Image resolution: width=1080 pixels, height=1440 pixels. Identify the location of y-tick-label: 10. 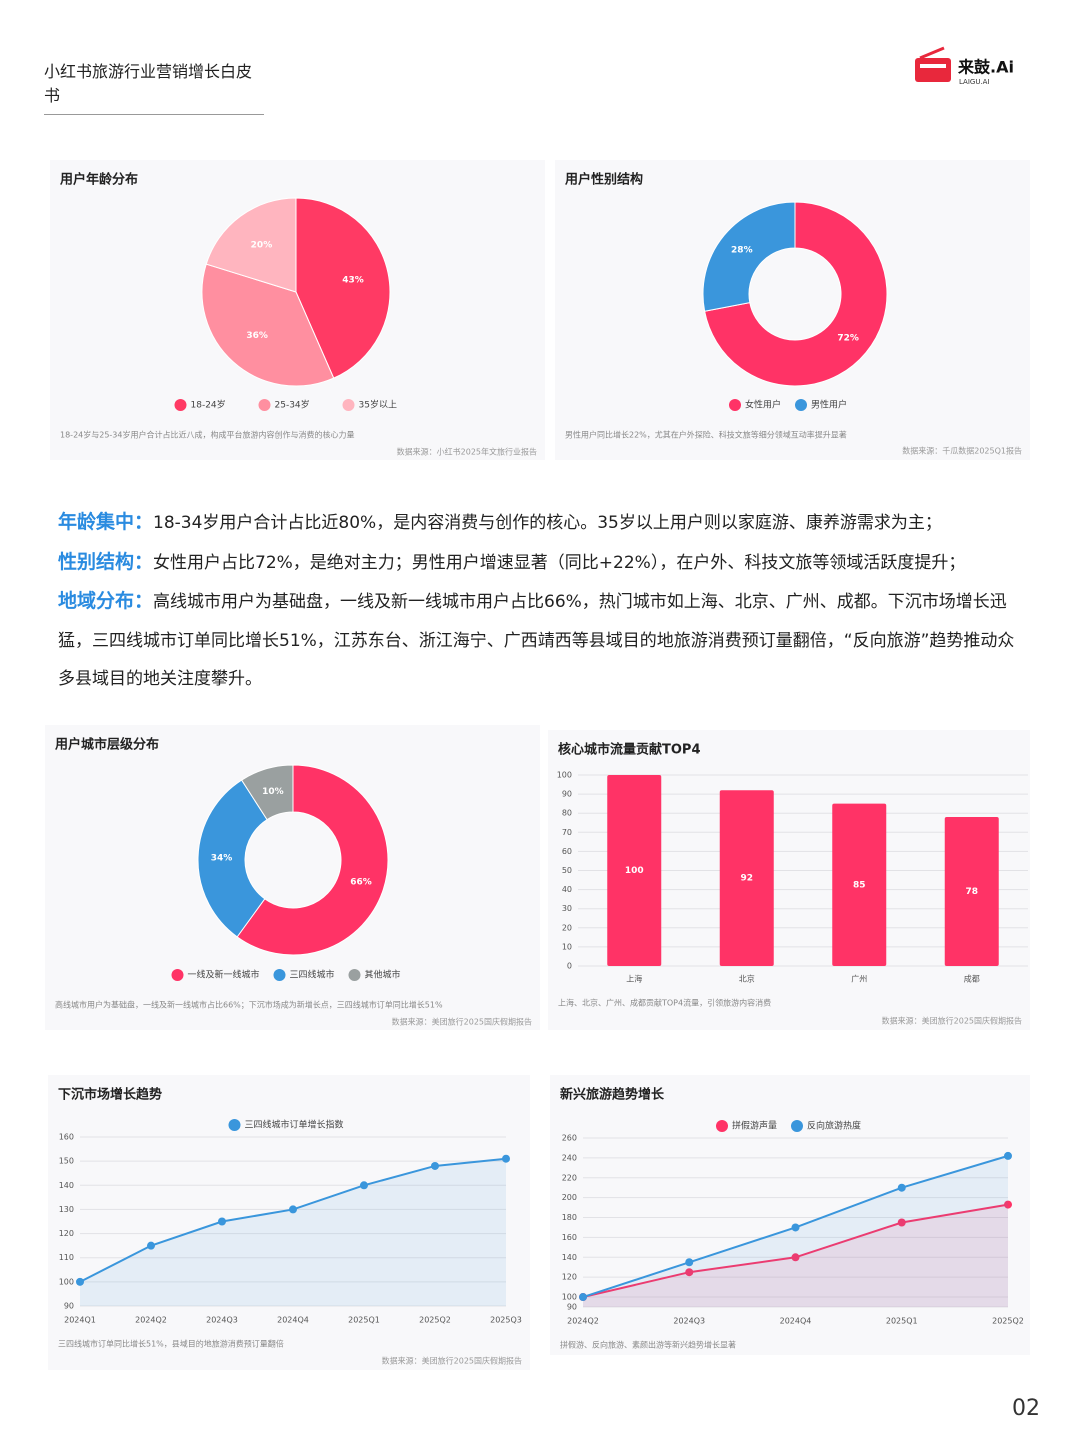
(567, 946).